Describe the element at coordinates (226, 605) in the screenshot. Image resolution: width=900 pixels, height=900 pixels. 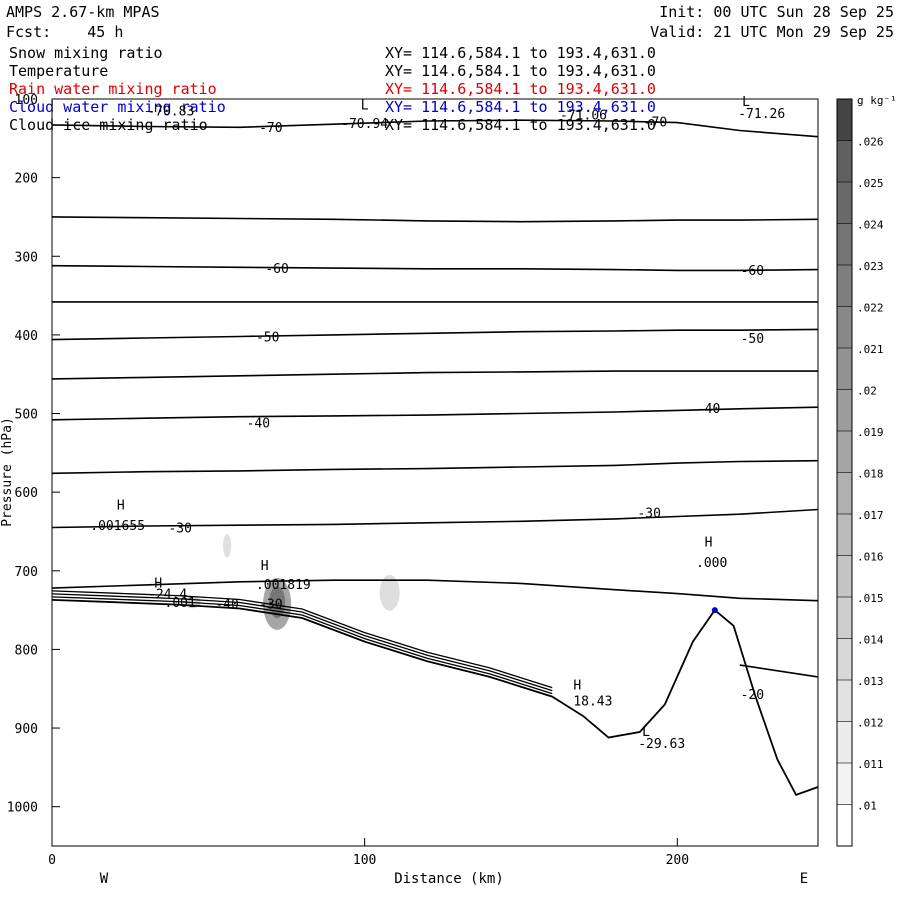
I see `annotation-17: -40` at that location.